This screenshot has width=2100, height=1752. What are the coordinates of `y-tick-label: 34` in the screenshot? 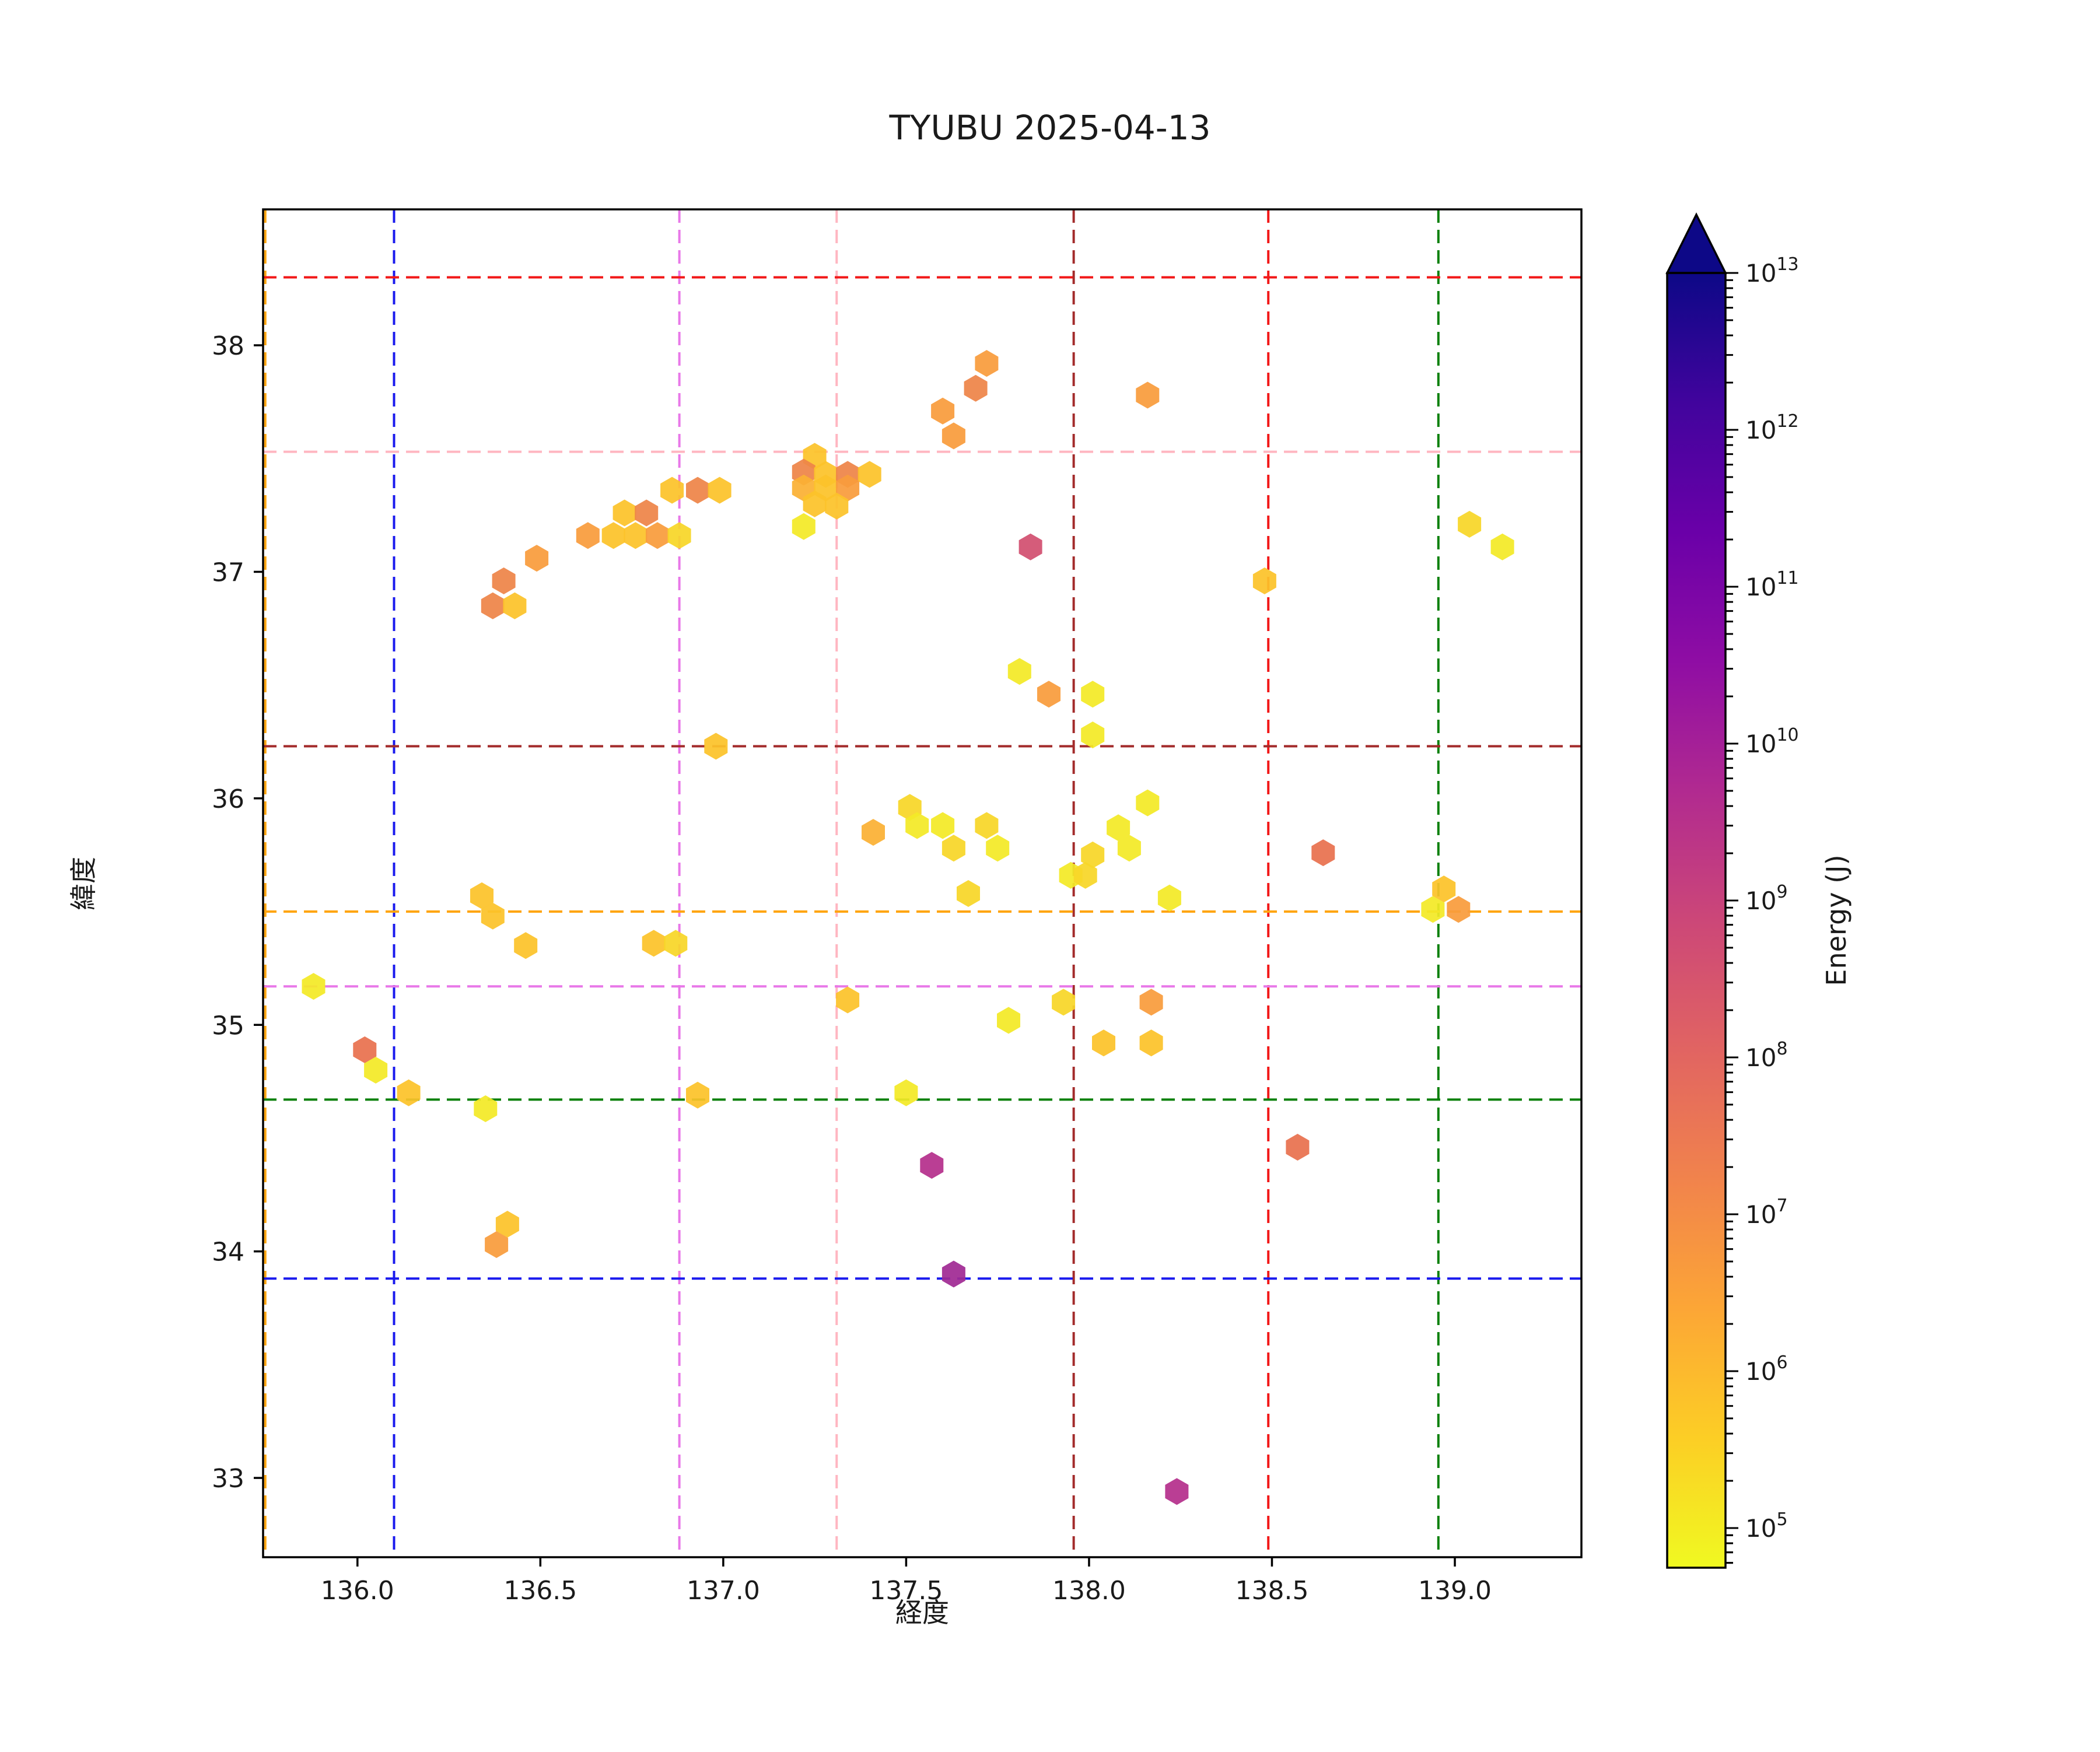 It's located at (228, 1252).